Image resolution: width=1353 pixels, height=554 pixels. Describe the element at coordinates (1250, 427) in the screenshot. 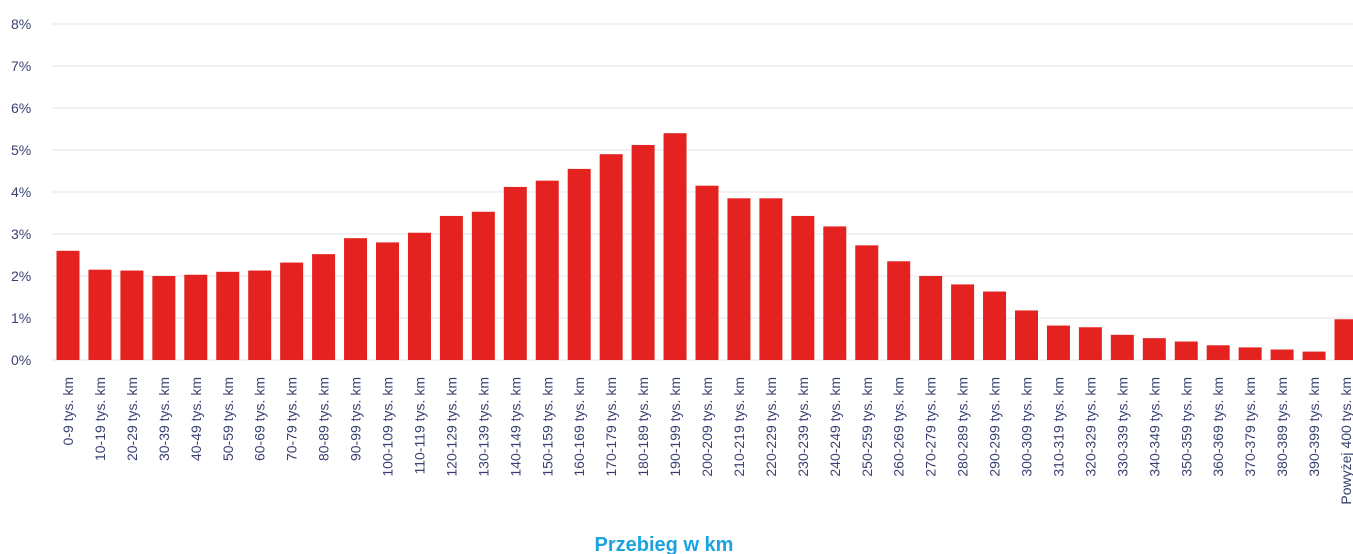

I see `x-tick-label: 370-379 tys. km` at that location.